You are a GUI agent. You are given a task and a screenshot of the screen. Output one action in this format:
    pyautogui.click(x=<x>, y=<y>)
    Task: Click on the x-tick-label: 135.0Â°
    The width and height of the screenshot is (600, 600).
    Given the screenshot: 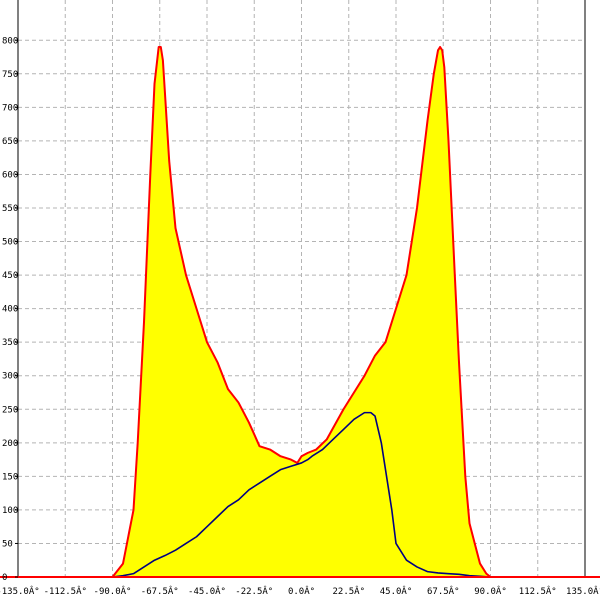 What is the action you would take?
    pyautogui.click(x=583, y=591)
    